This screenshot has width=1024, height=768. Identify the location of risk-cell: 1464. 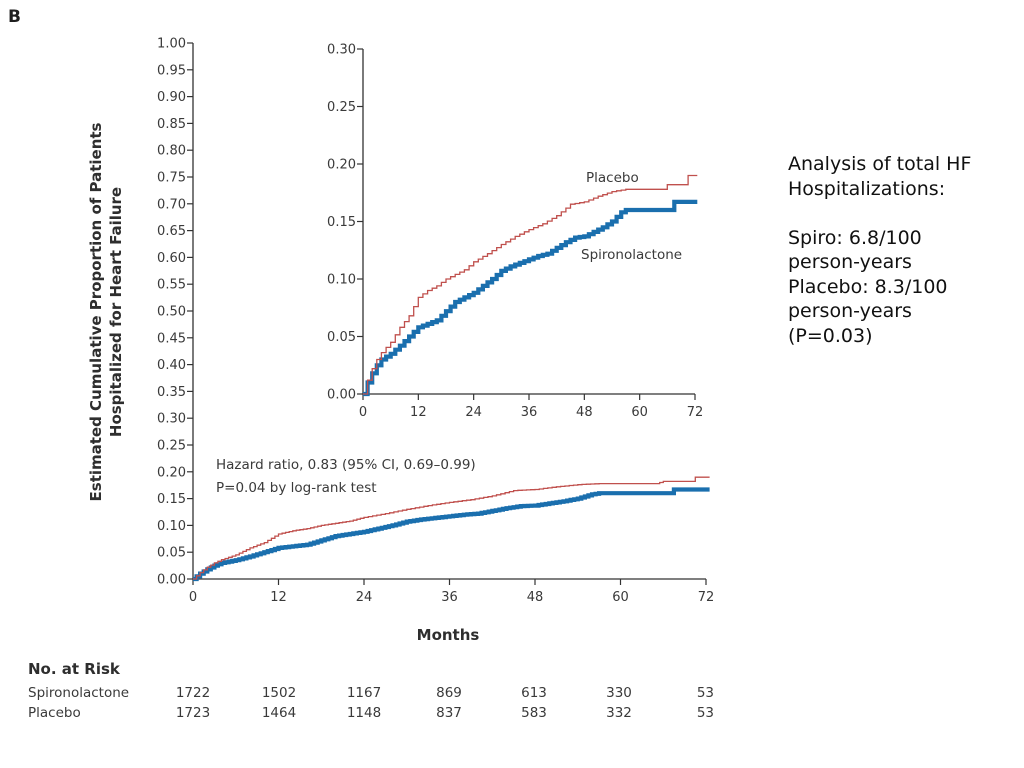
(279, 713).